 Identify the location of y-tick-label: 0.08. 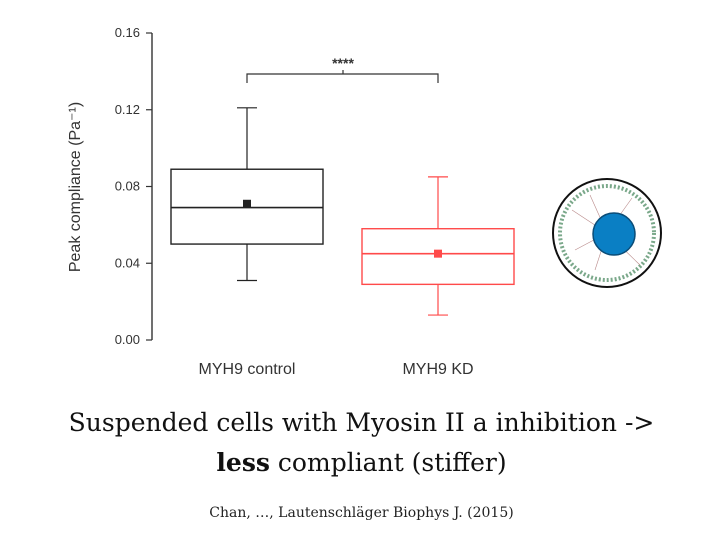
(127, 186).